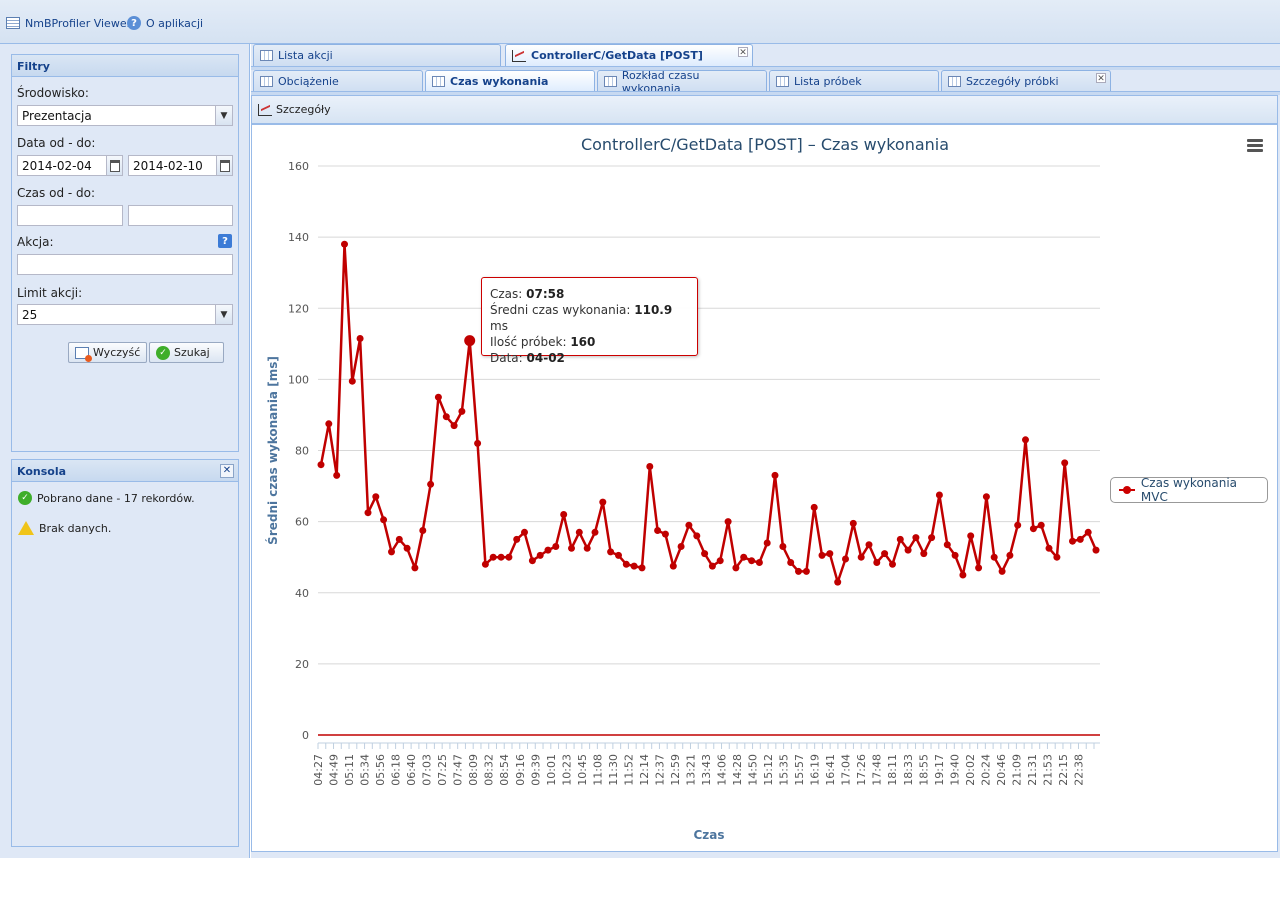 Image resolution: width=1280 pixels, height=901 pixels. I want to click on tab-execution-time: Czas wykonania, so click(510, 81).